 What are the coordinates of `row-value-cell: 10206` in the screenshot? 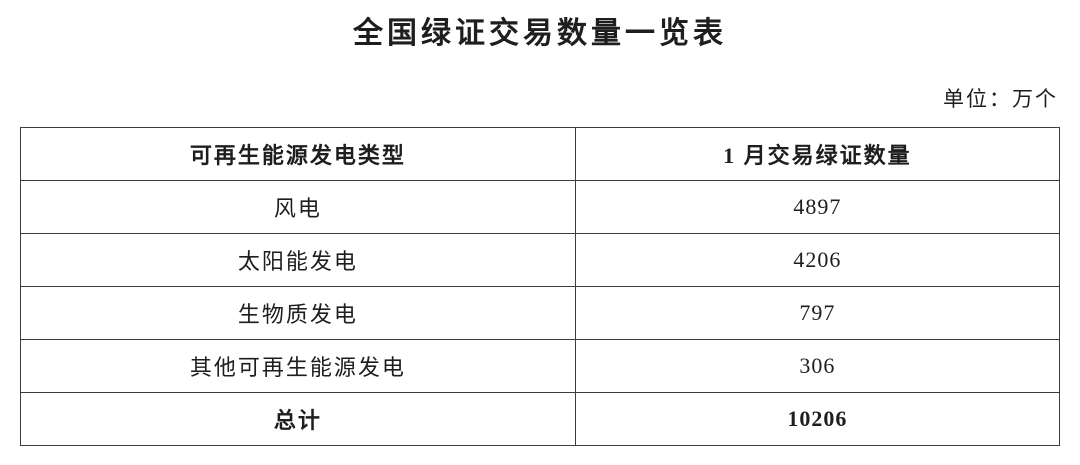 It's located at (817, 419).